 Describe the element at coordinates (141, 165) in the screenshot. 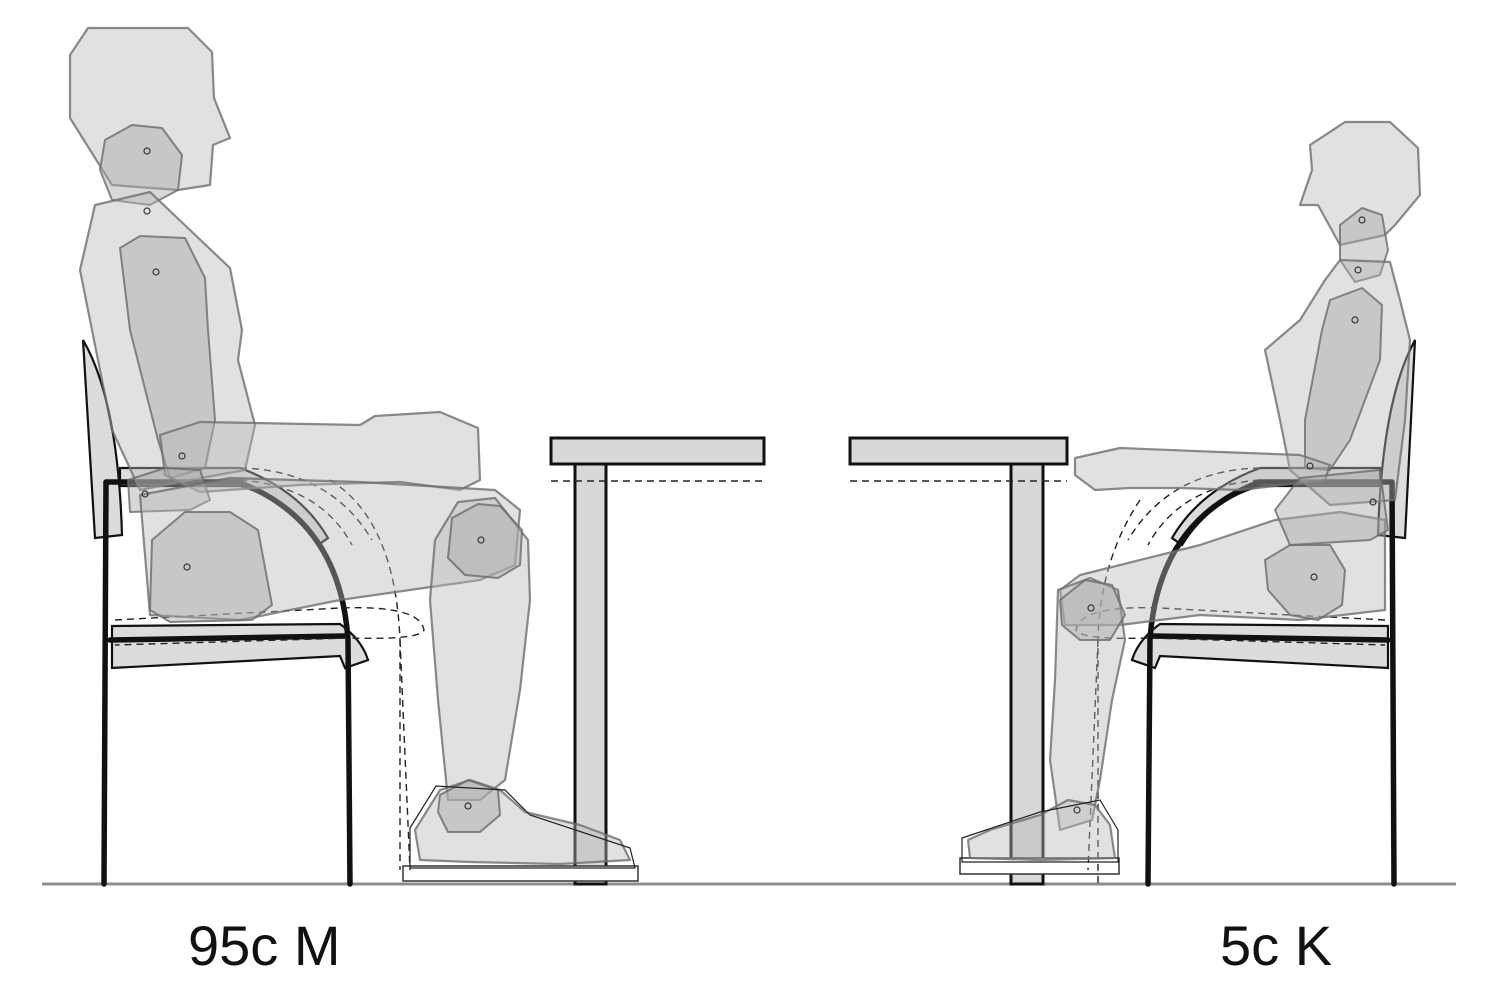

I see `left-figure-neck` at that location.